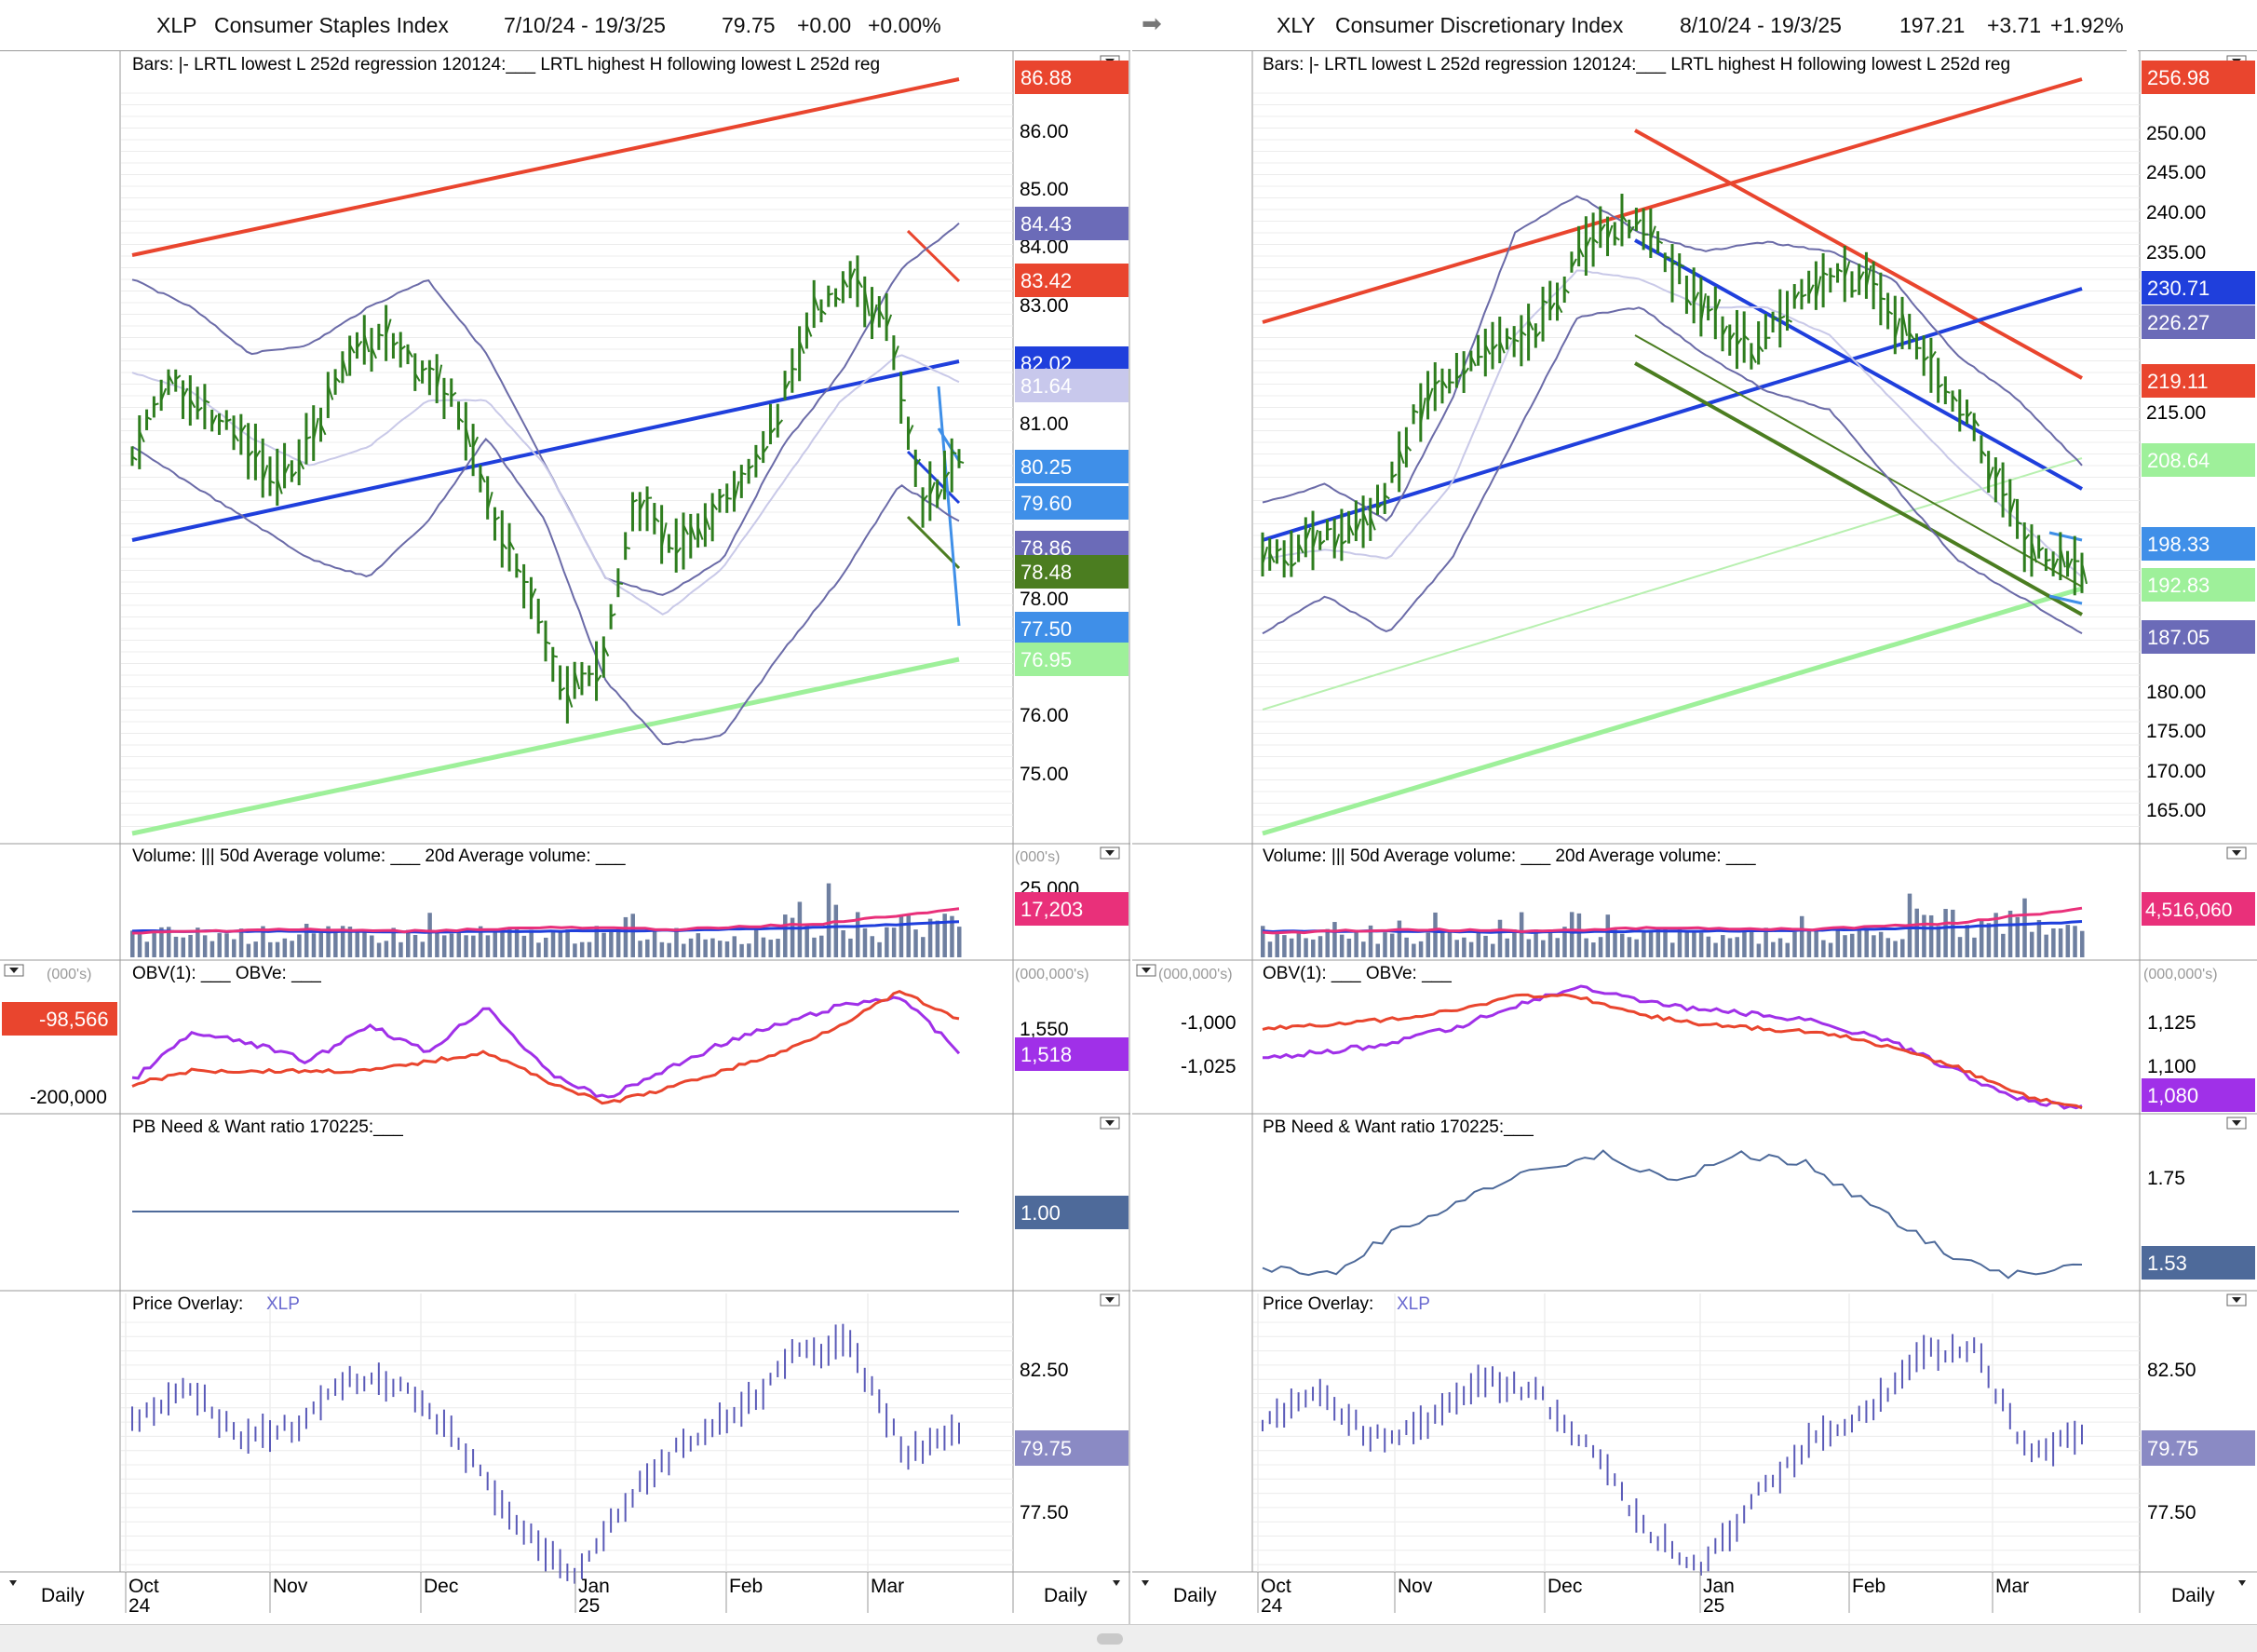 The width and height of the screenshot is (2257, 1652). Describe the element at coordinates (2236, 853) in the screenshot. I see `right-volume-menu-icon` at that location.